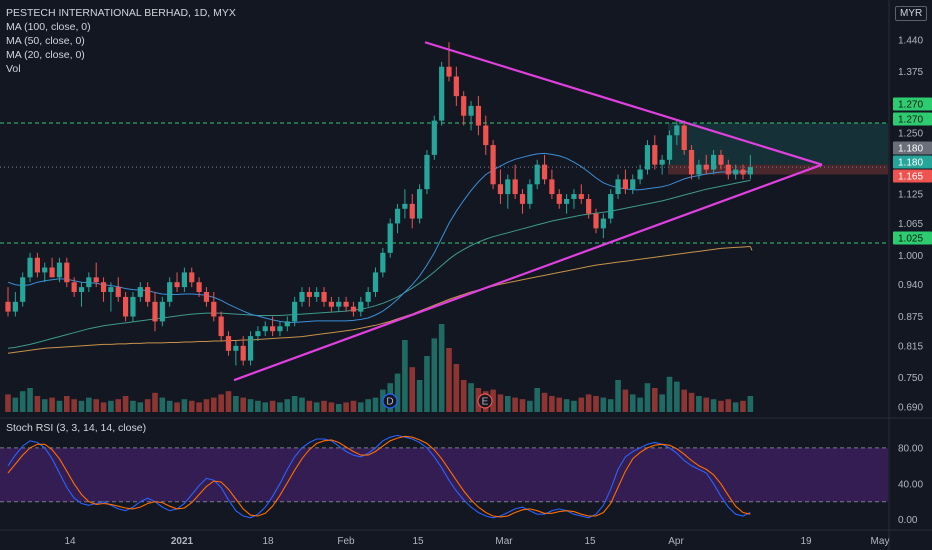 The width and height of the screenshot is (932, 550). Describe the element at coordinates (268, 541) in the screenshot. I see `time-tick-label: 18` at that location.